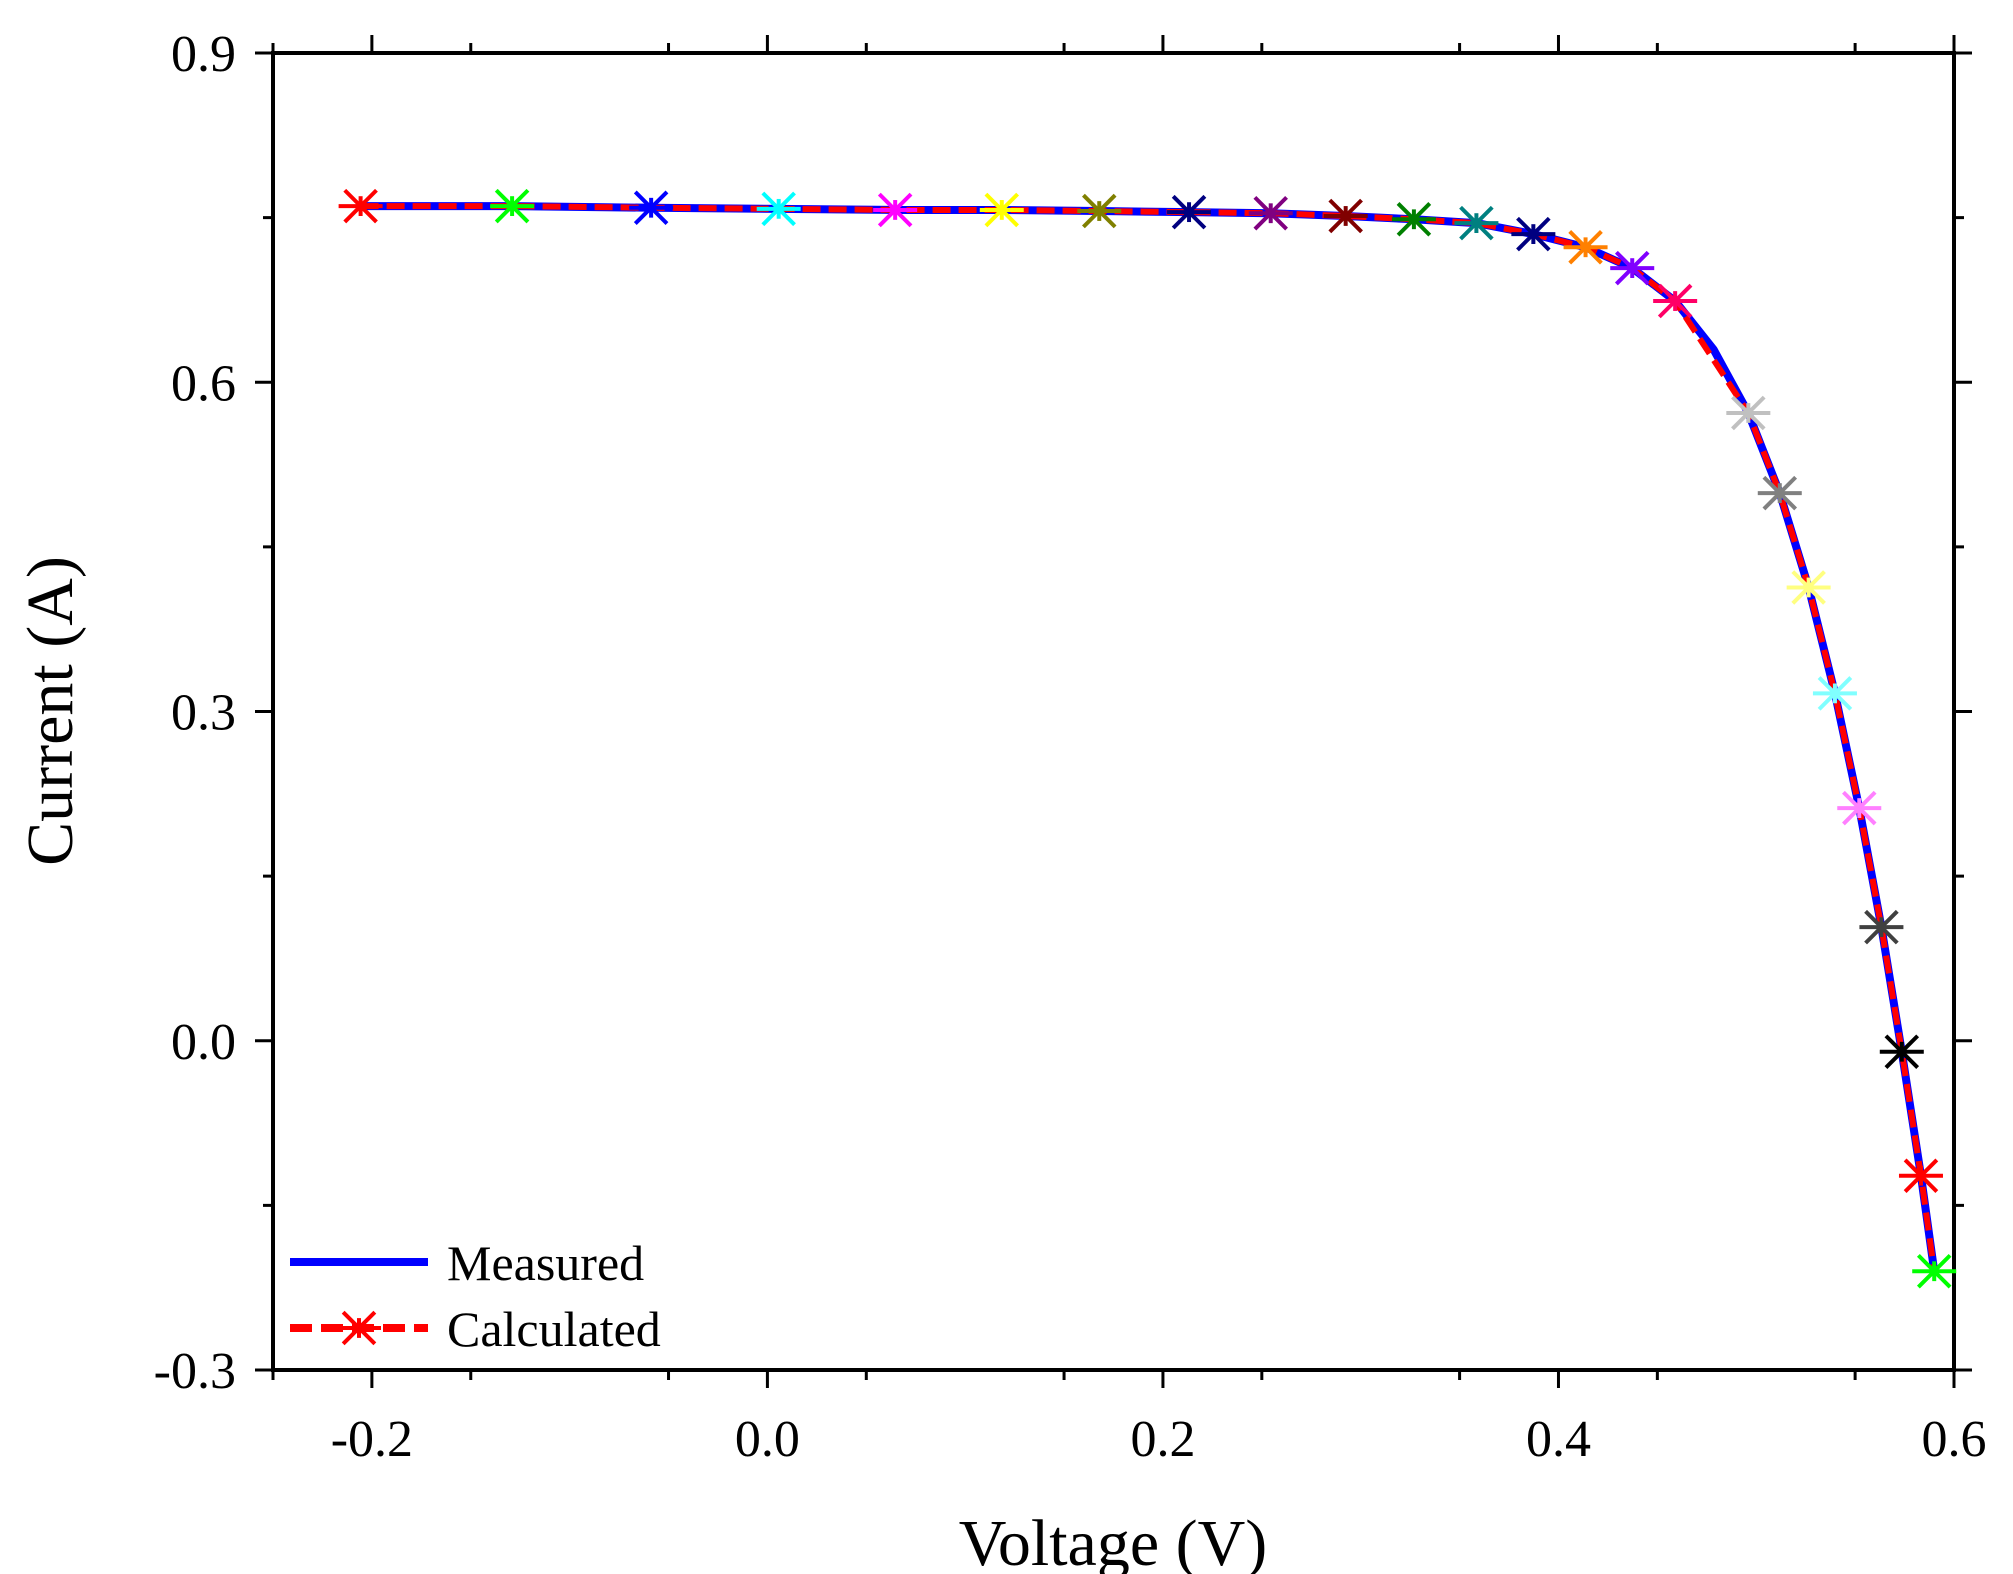  I want to click on x-tick-label: 0.6, so click(1954, 1439).